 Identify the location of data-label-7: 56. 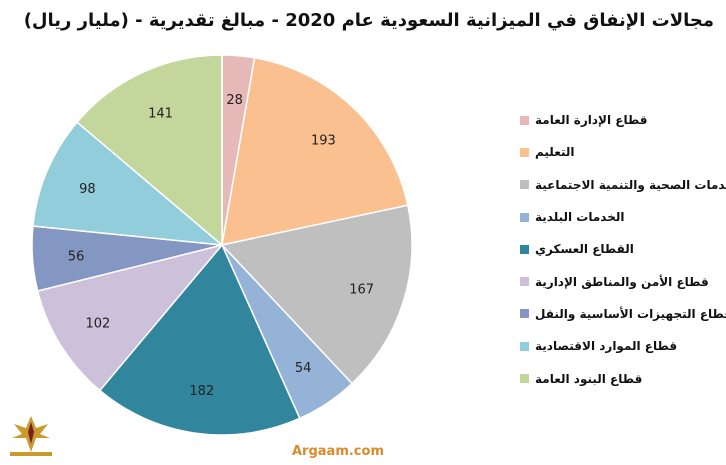
(76, 257).